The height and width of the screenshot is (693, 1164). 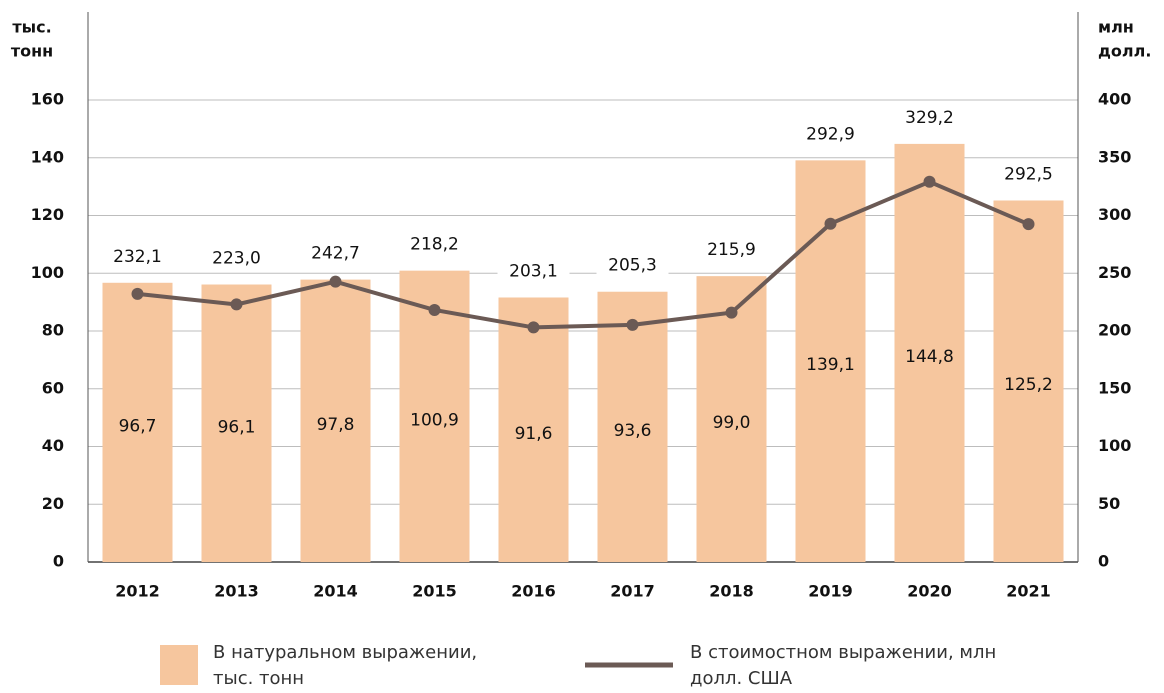 I want to click on y2-tick-label: 150, so click(x=1114, y=387).